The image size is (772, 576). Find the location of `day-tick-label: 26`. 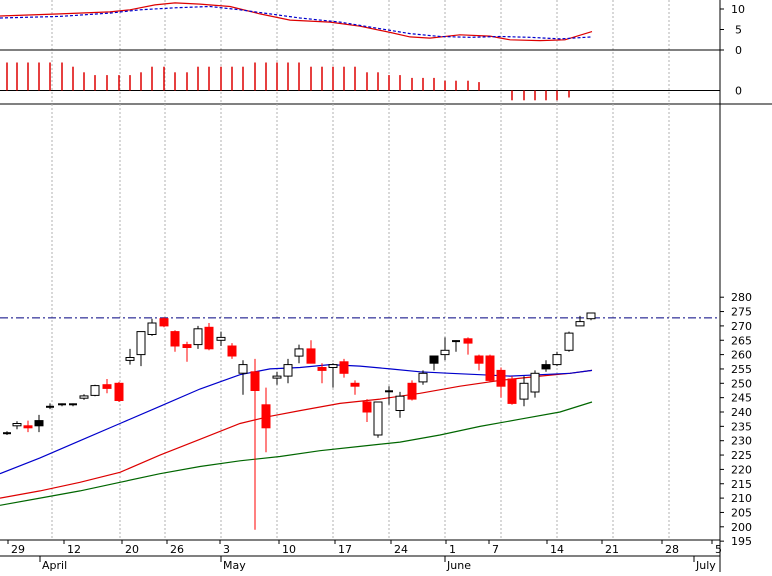

day-tick-label: 26 is located at coordinates (177, 549).